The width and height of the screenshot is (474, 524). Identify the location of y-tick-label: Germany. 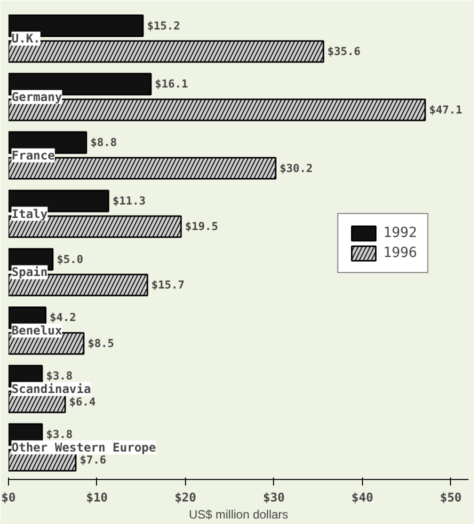
(37, 97).